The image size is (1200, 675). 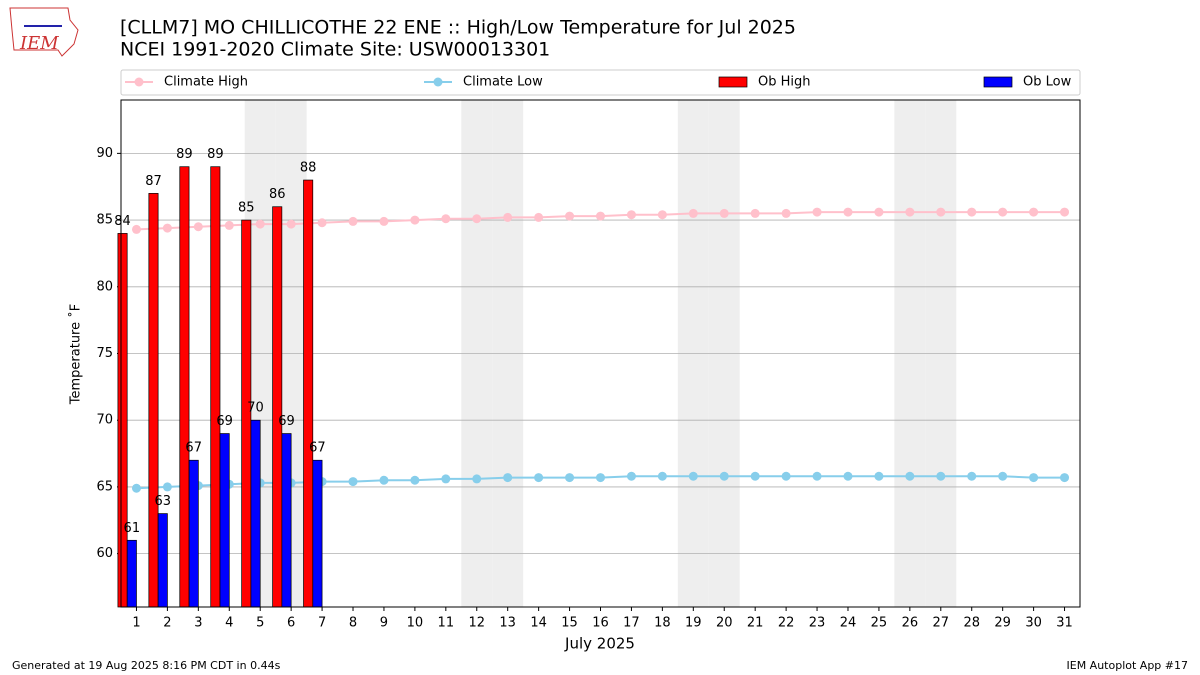 I want to click on x-tick-label: 28, so click(x=971, y=623).